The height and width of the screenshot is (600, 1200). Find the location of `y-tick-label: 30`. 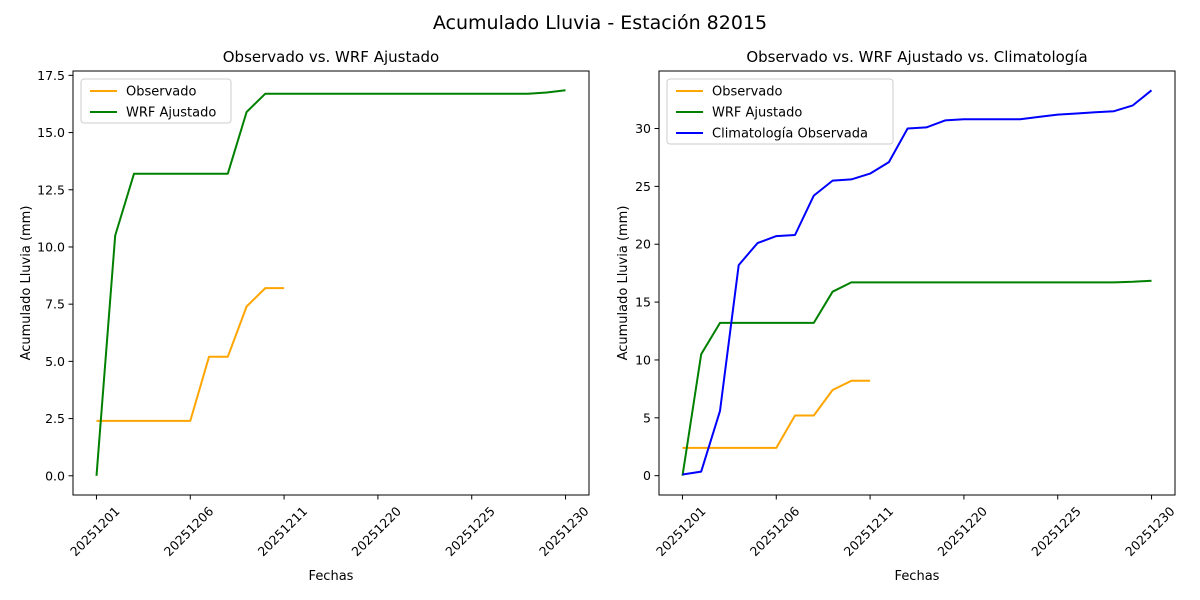

y-tick-label: 30 is located at coordinates (643, 128).